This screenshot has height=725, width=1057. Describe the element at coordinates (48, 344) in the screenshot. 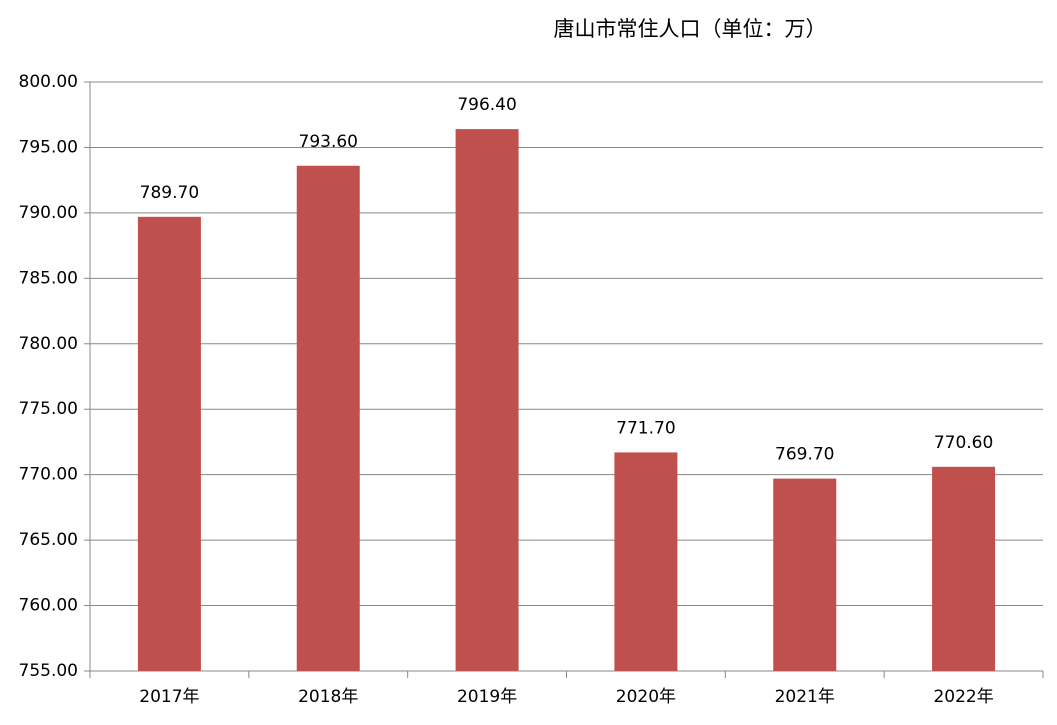

I see `y-tick-label: 780.00` at that location.